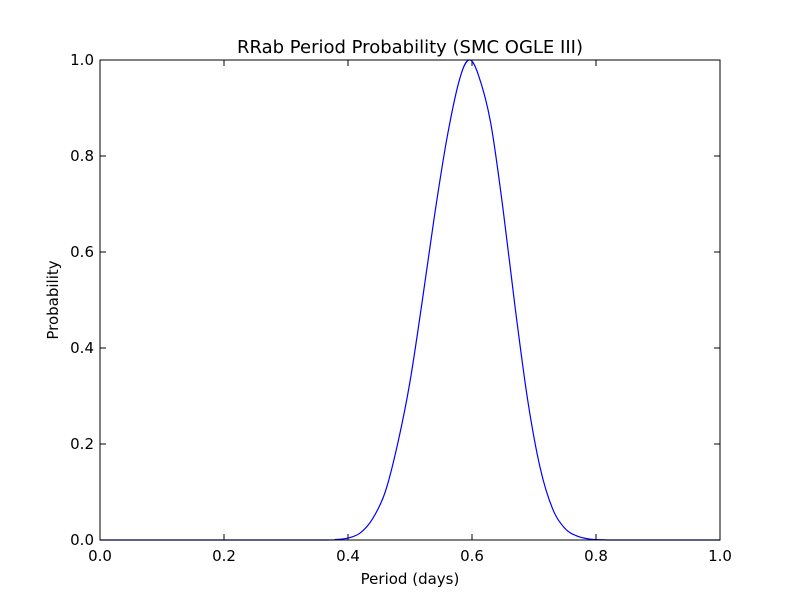 Image resolution: width=800 pixels, height=600 pixels. I want to click on x-tick-label: 0.0, so click(100, 556).